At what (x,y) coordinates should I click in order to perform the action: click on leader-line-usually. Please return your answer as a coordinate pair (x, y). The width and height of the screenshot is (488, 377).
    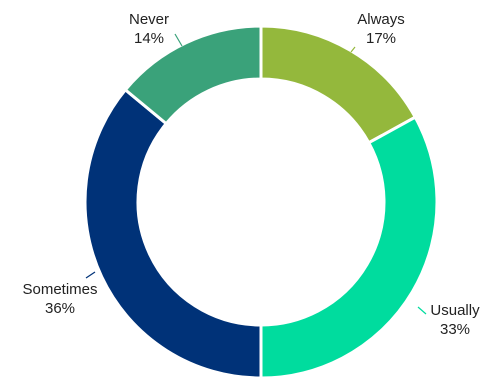
    Looking at the image, I should click on (422, 310).